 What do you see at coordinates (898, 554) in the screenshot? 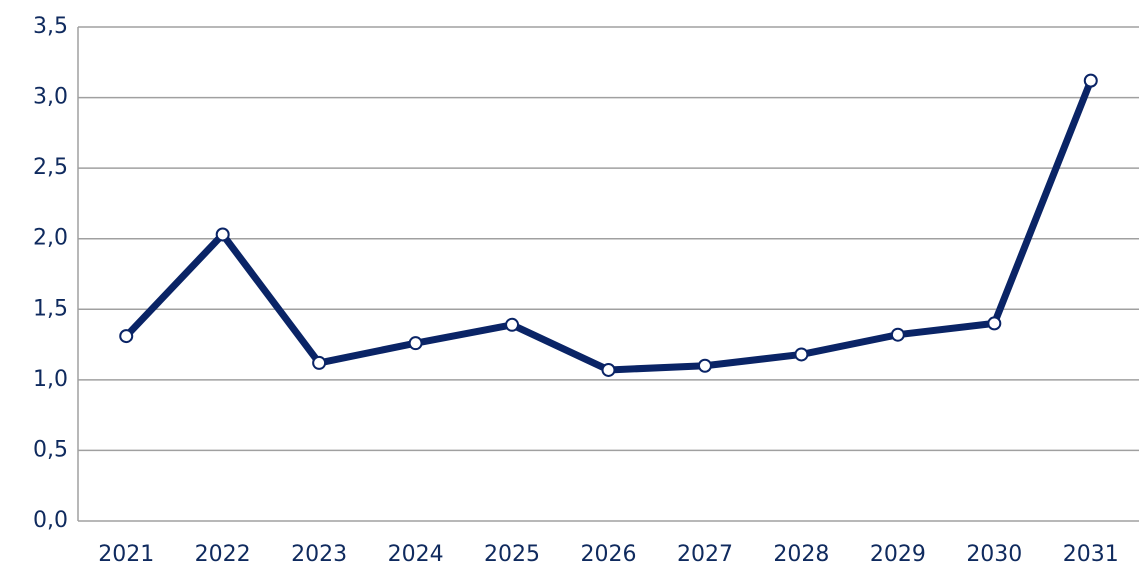
I see `x-tick-label: 2029` at bounding box center [898, 554].